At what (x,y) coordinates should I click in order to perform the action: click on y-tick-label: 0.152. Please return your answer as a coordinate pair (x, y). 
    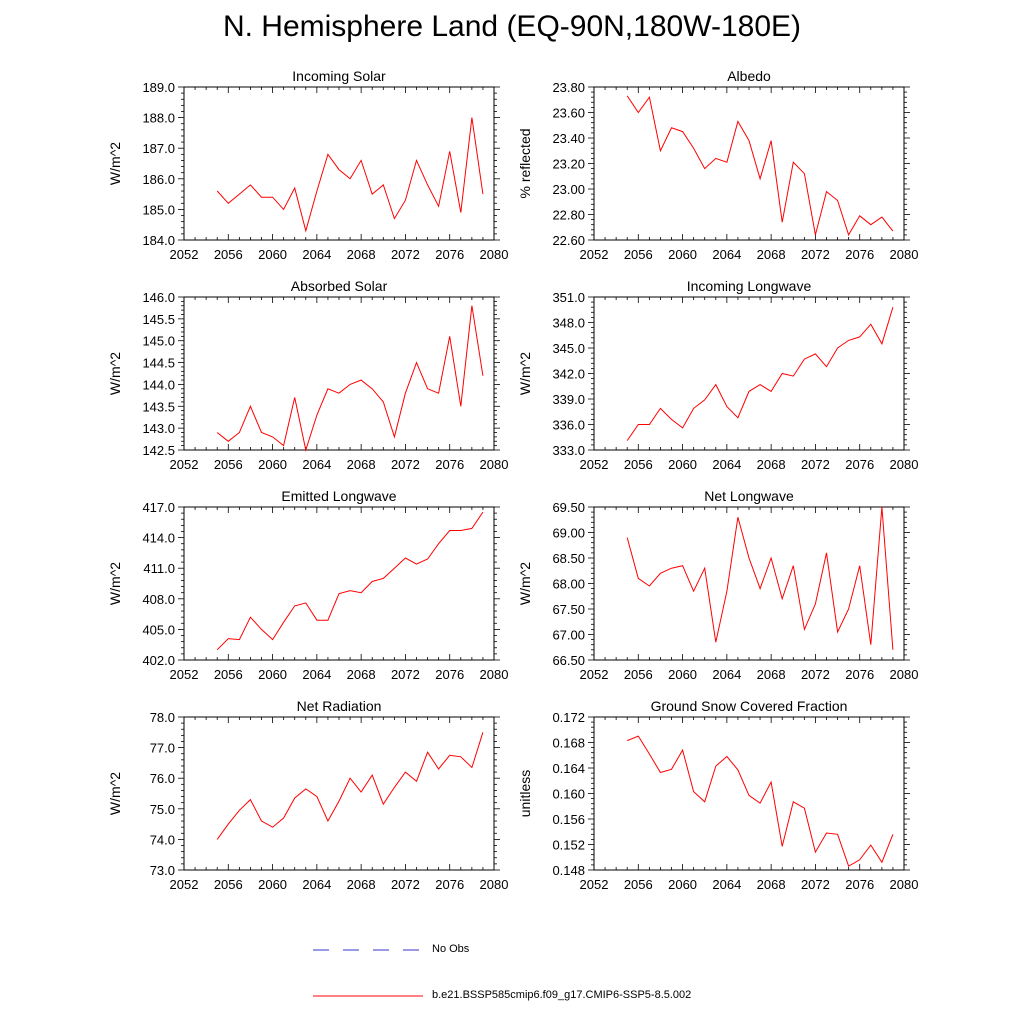
    Looking at the image, I should click on (568, 845).